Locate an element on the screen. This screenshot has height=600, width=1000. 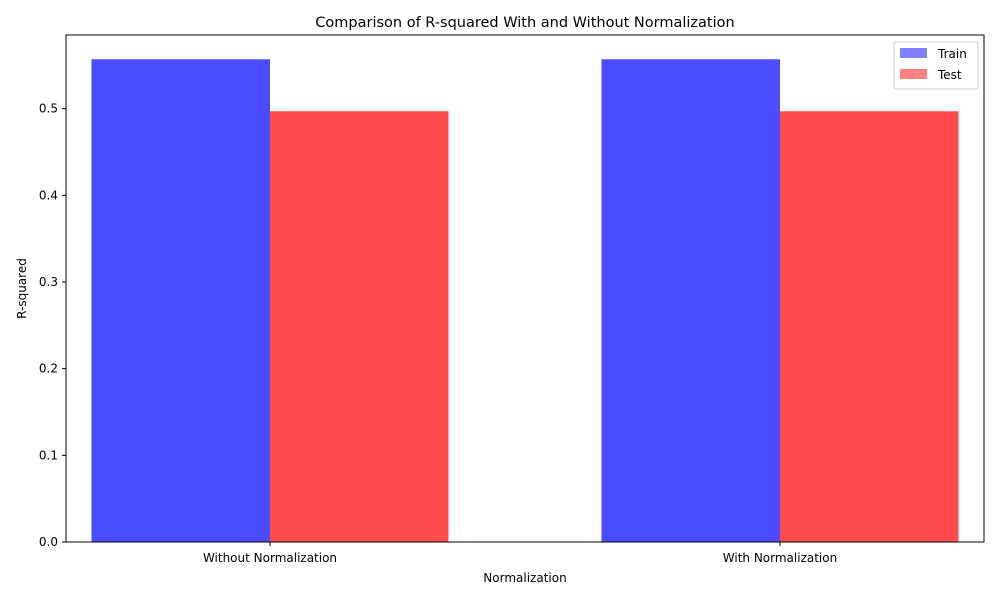
legend-swatch-train is located at coordinates (913, 53).